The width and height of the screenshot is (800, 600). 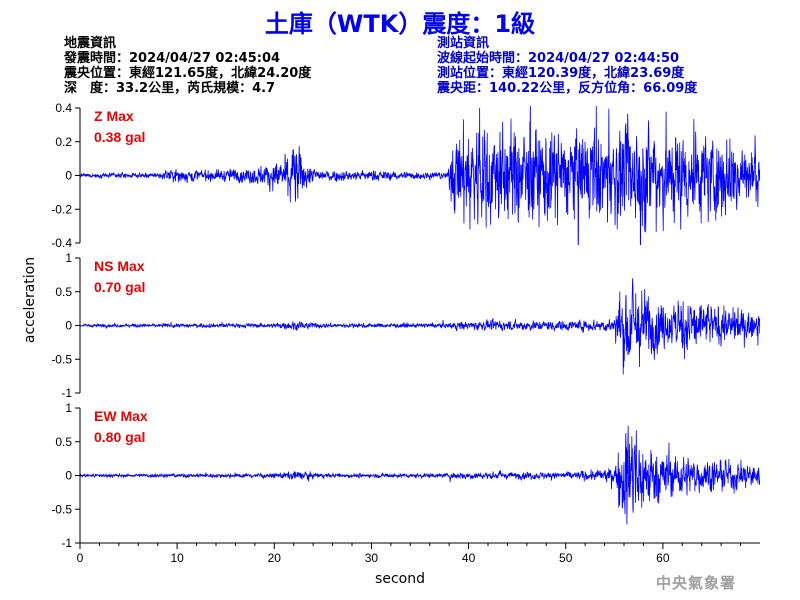 I want to click on max-value-ew: 0.80 gal, so click(x=119, y=437).